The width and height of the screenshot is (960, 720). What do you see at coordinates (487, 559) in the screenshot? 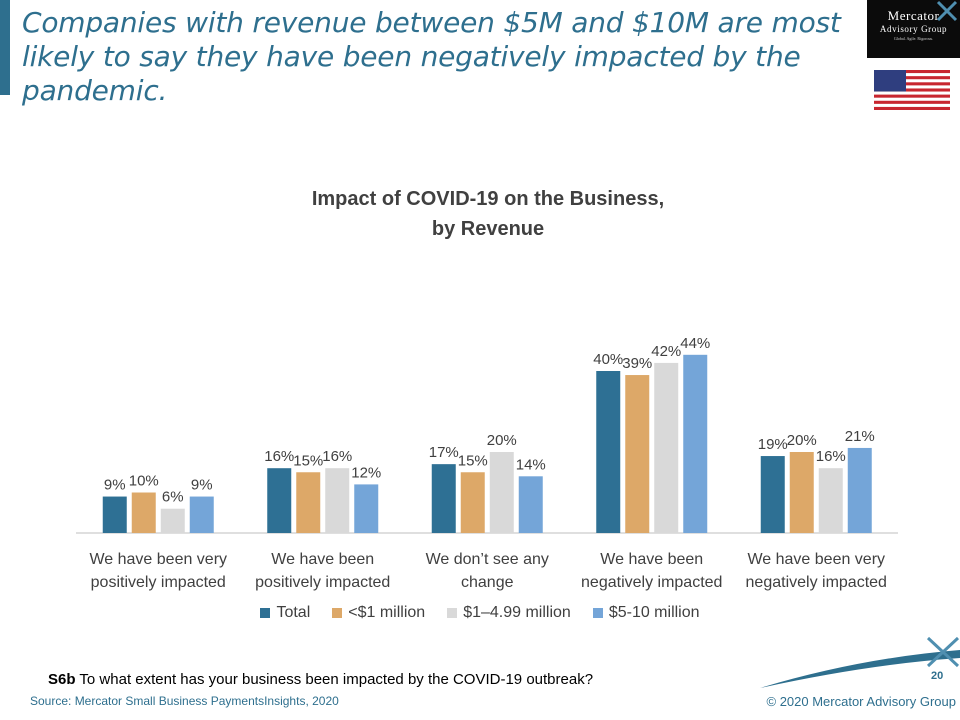
I see `category-label: We don’t see any` at bounding box center [487, 559].